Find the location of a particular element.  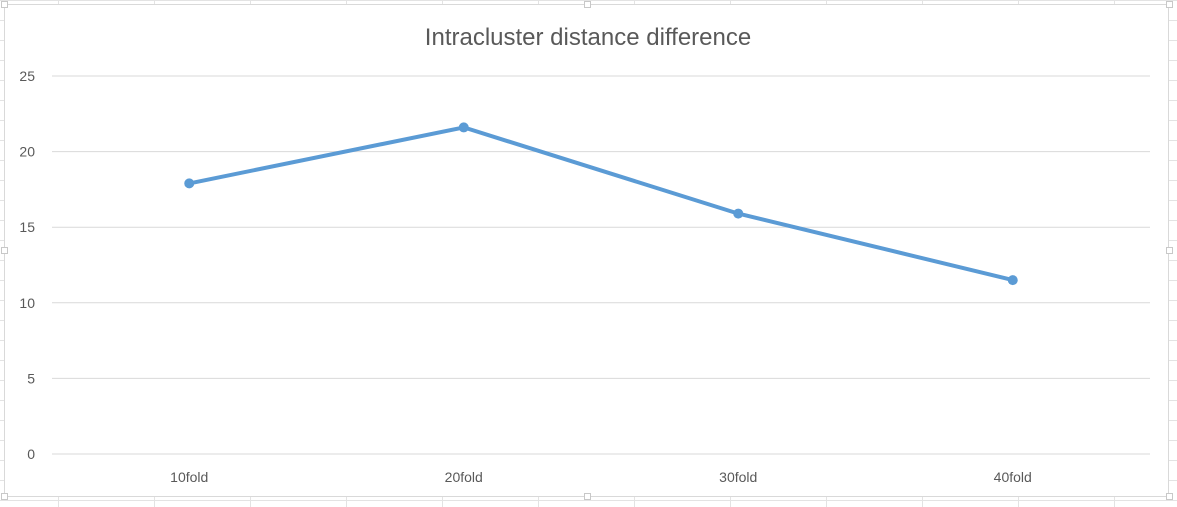

data-point-10fold is located at coordinates (189, 183).